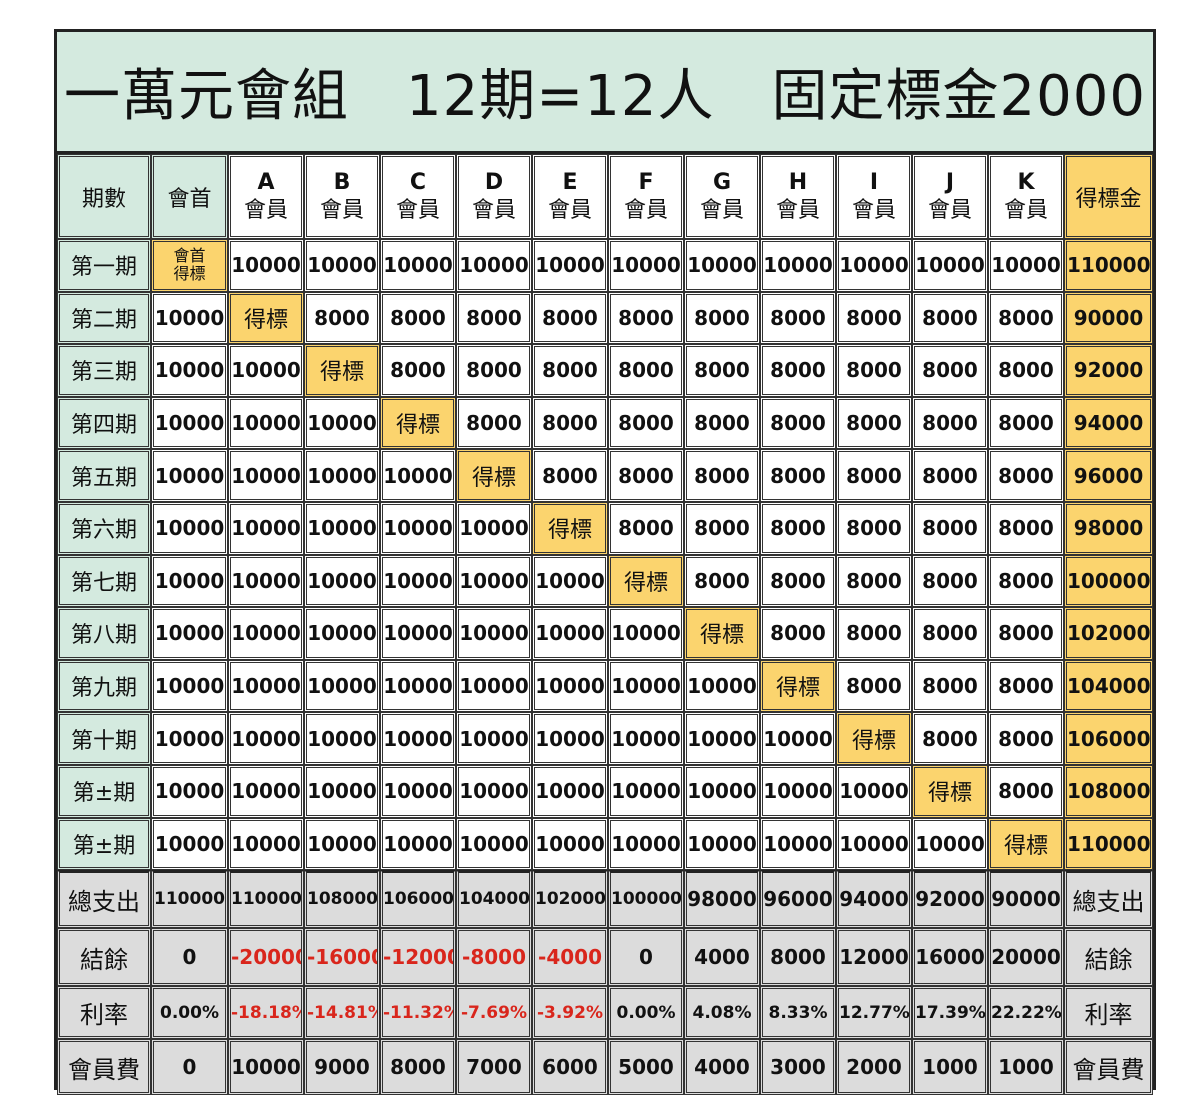 This screenshot has height=1110, width=1200. I want to click on summary-value: 4000, so click(722, 957).